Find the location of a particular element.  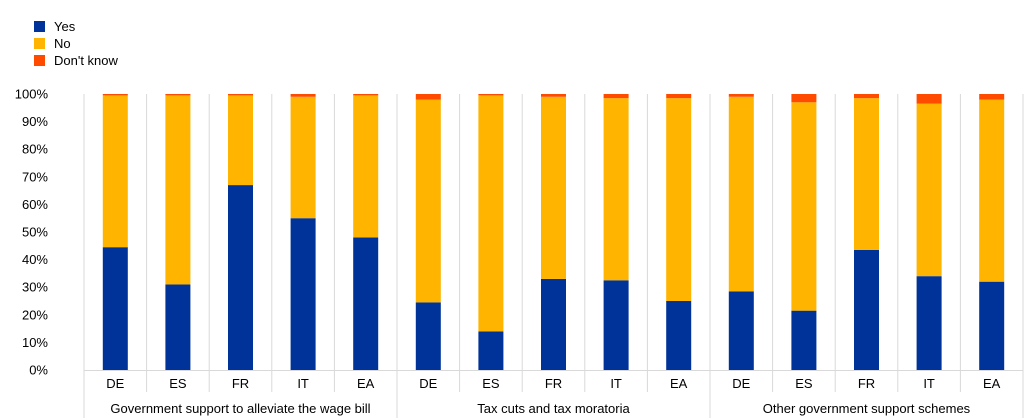

legend-swatch-yes is located at coordinates (39, 26).